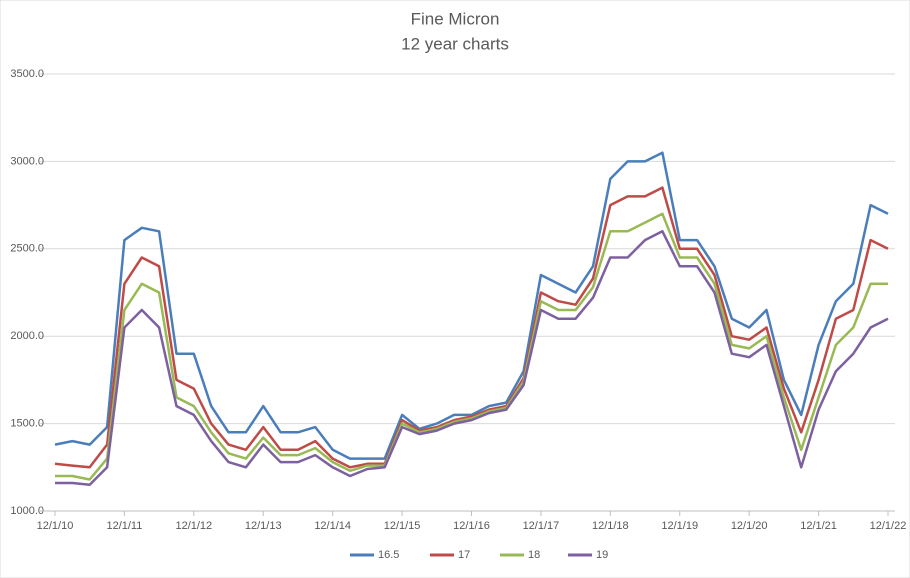 The width and height of the screenshot is (910, 578). I want to click on x-tick-label: 12/1/11, so click(124, 526).